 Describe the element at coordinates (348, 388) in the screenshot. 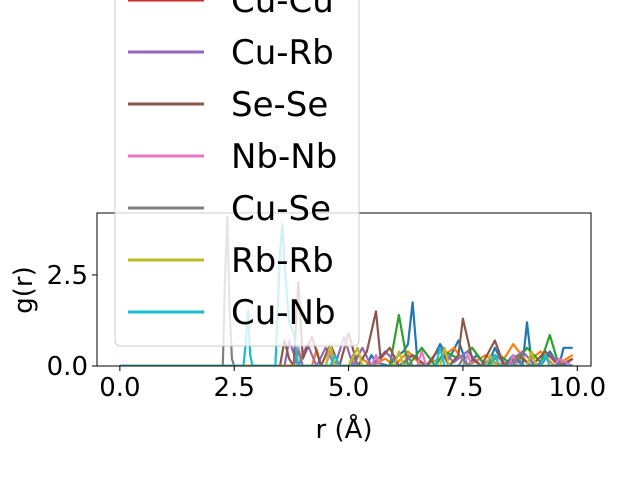

I see `x-tick-label: 5.0` at that location.